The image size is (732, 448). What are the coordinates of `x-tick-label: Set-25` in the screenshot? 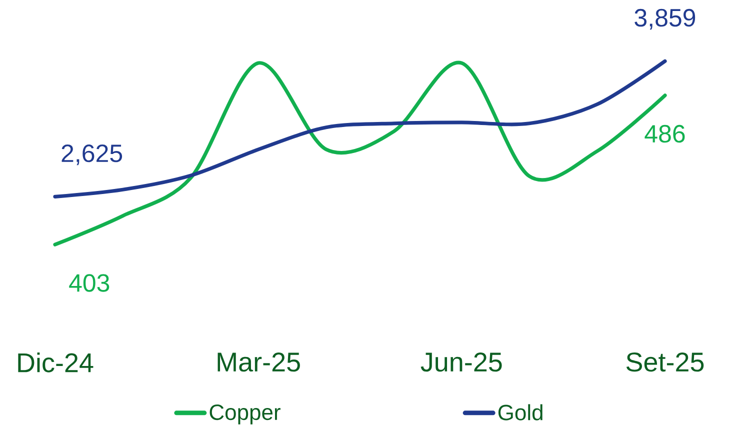 It's located at (665, 362).